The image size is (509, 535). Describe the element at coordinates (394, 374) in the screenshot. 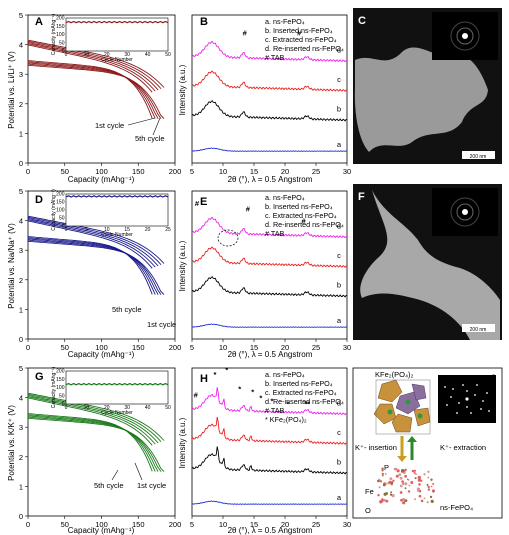

I see `compound-label: KFe₂(PO₄)₂` at that location.